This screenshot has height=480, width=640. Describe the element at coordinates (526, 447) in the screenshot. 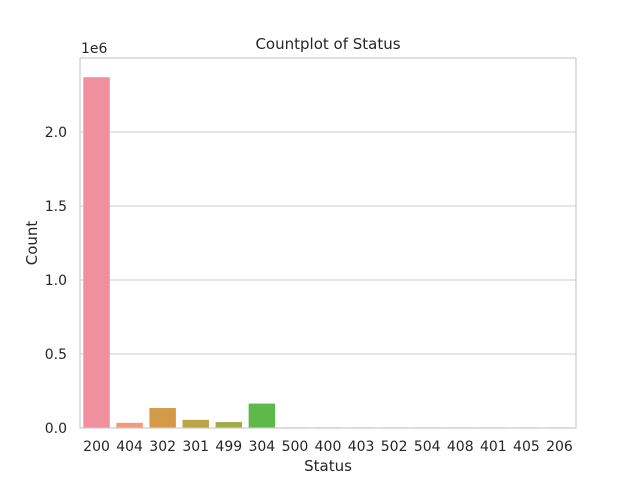

I see `x-tick-label: 405` at that location.